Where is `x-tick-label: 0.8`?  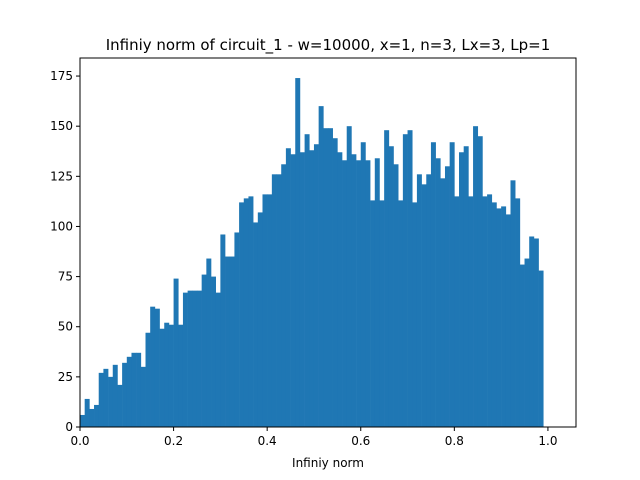
x-tick-label: 0.8 is located at coordinates (454, 441).